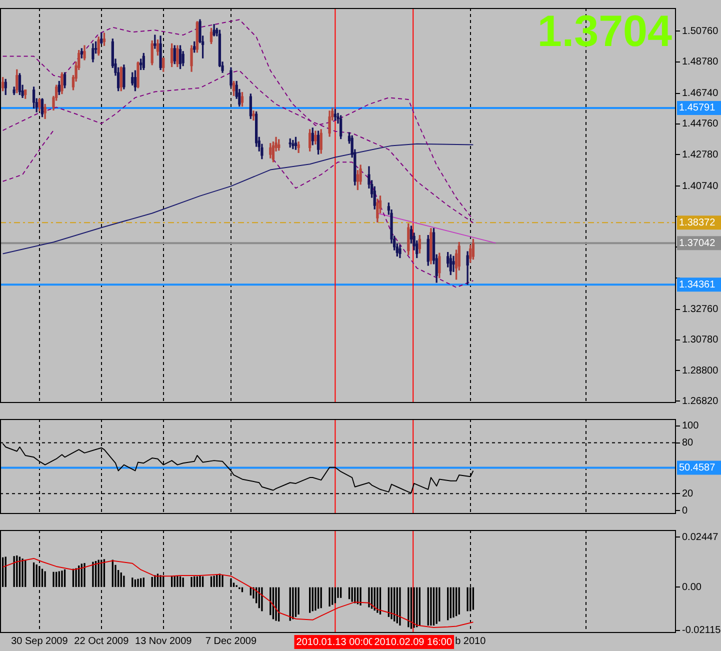 The width and height of the screenshot is (721, 651). What do you see at coordinates (163, 641) in the screenshot?
I see `x-tick-label: 13 Nov 2009` at bounding box center [163, 641].